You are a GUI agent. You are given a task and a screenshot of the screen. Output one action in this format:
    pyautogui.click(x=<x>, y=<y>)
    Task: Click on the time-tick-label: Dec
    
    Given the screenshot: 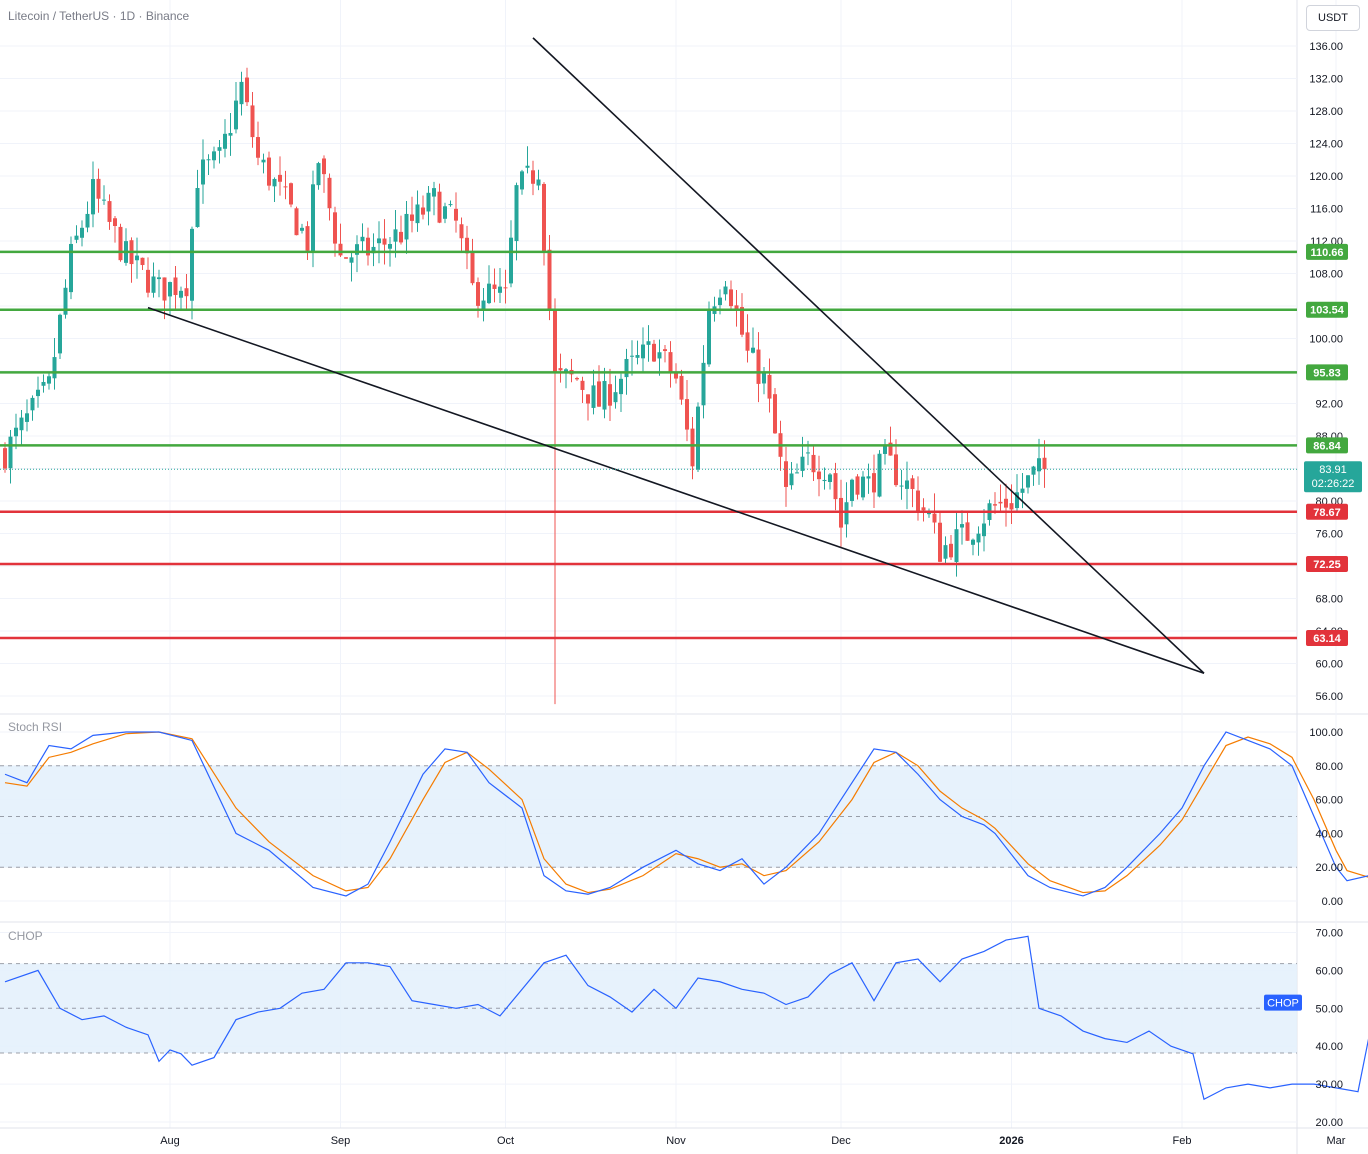 What is the action you would take?
    pyautogui.click(x=841, y=1141)
    